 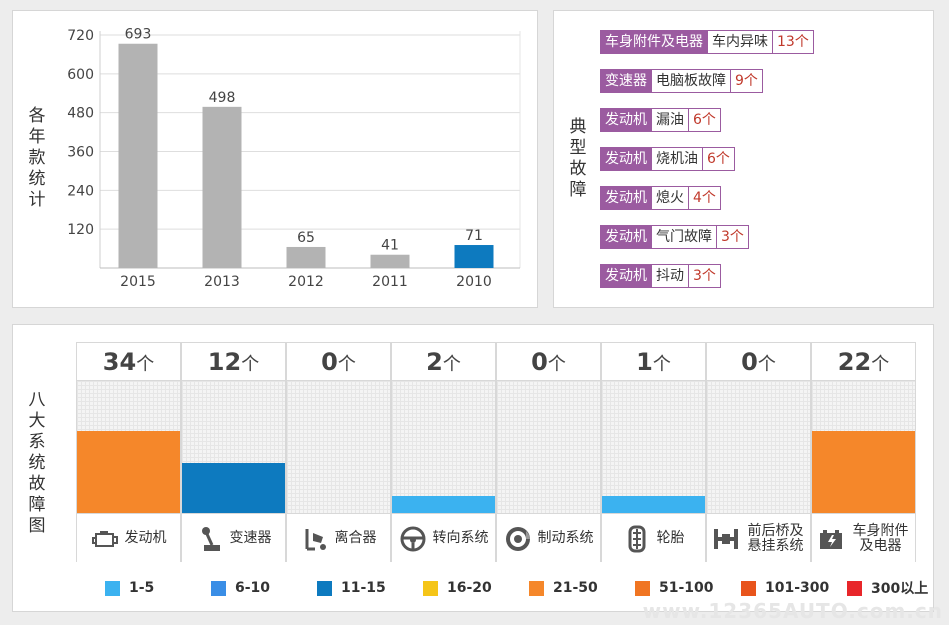 I want to click on x-tick-label: 2010, so click(x=474, y=282).